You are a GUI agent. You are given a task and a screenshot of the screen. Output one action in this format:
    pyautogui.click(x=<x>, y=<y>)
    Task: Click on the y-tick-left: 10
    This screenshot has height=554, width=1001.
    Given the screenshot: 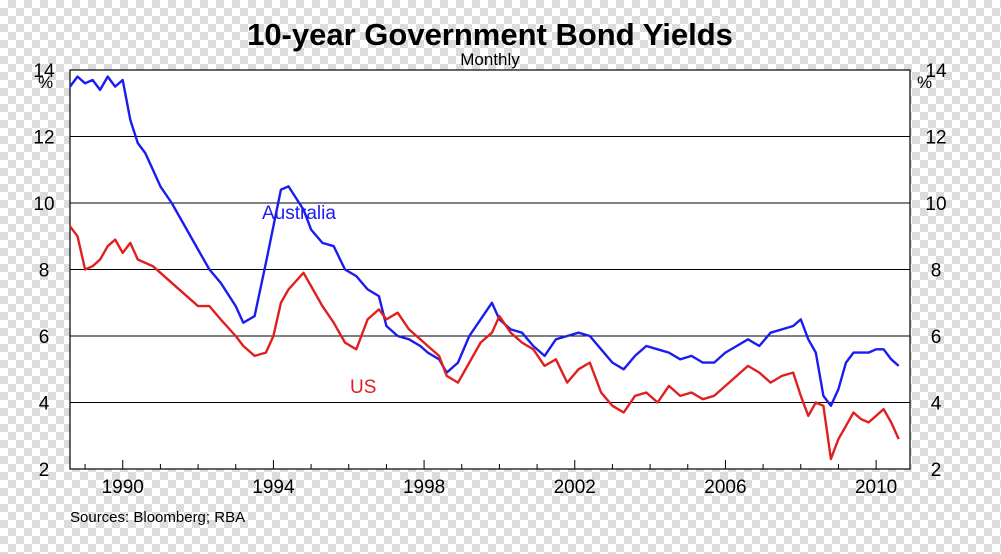 What is the action you would take?
    pyautogui.click(x=43, y=204)
    